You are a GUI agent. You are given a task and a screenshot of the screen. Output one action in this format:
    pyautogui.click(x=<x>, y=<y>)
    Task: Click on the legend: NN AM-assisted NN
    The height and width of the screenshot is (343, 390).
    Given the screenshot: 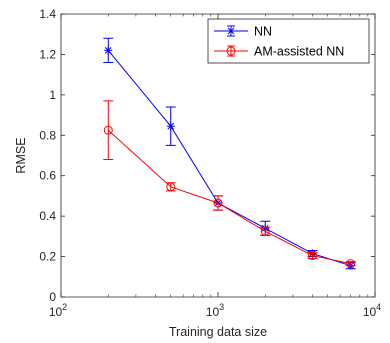 What is the action you would take?
    pyautogui.click(x=288, y=41)
    